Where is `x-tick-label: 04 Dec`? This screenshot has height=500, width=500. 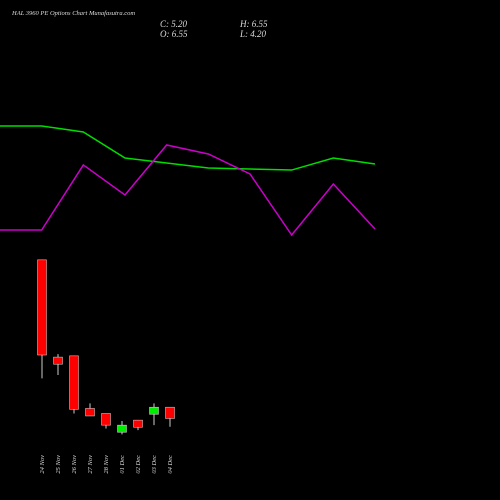 x-tick-label: 04 Dec is located at coordinates (170, 464).